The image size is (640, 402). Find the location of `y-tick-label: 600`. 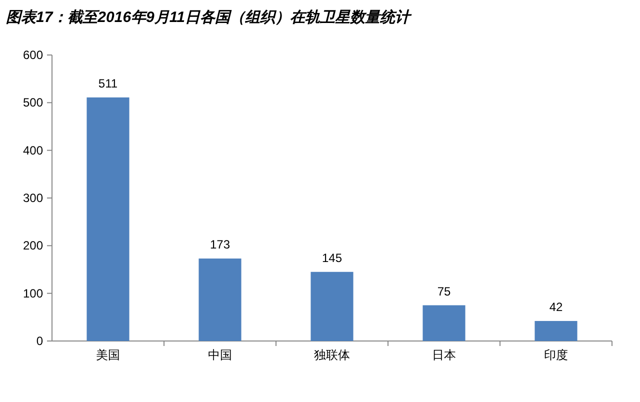

y-tick-label: 600 is located at coordinates (33, 55).